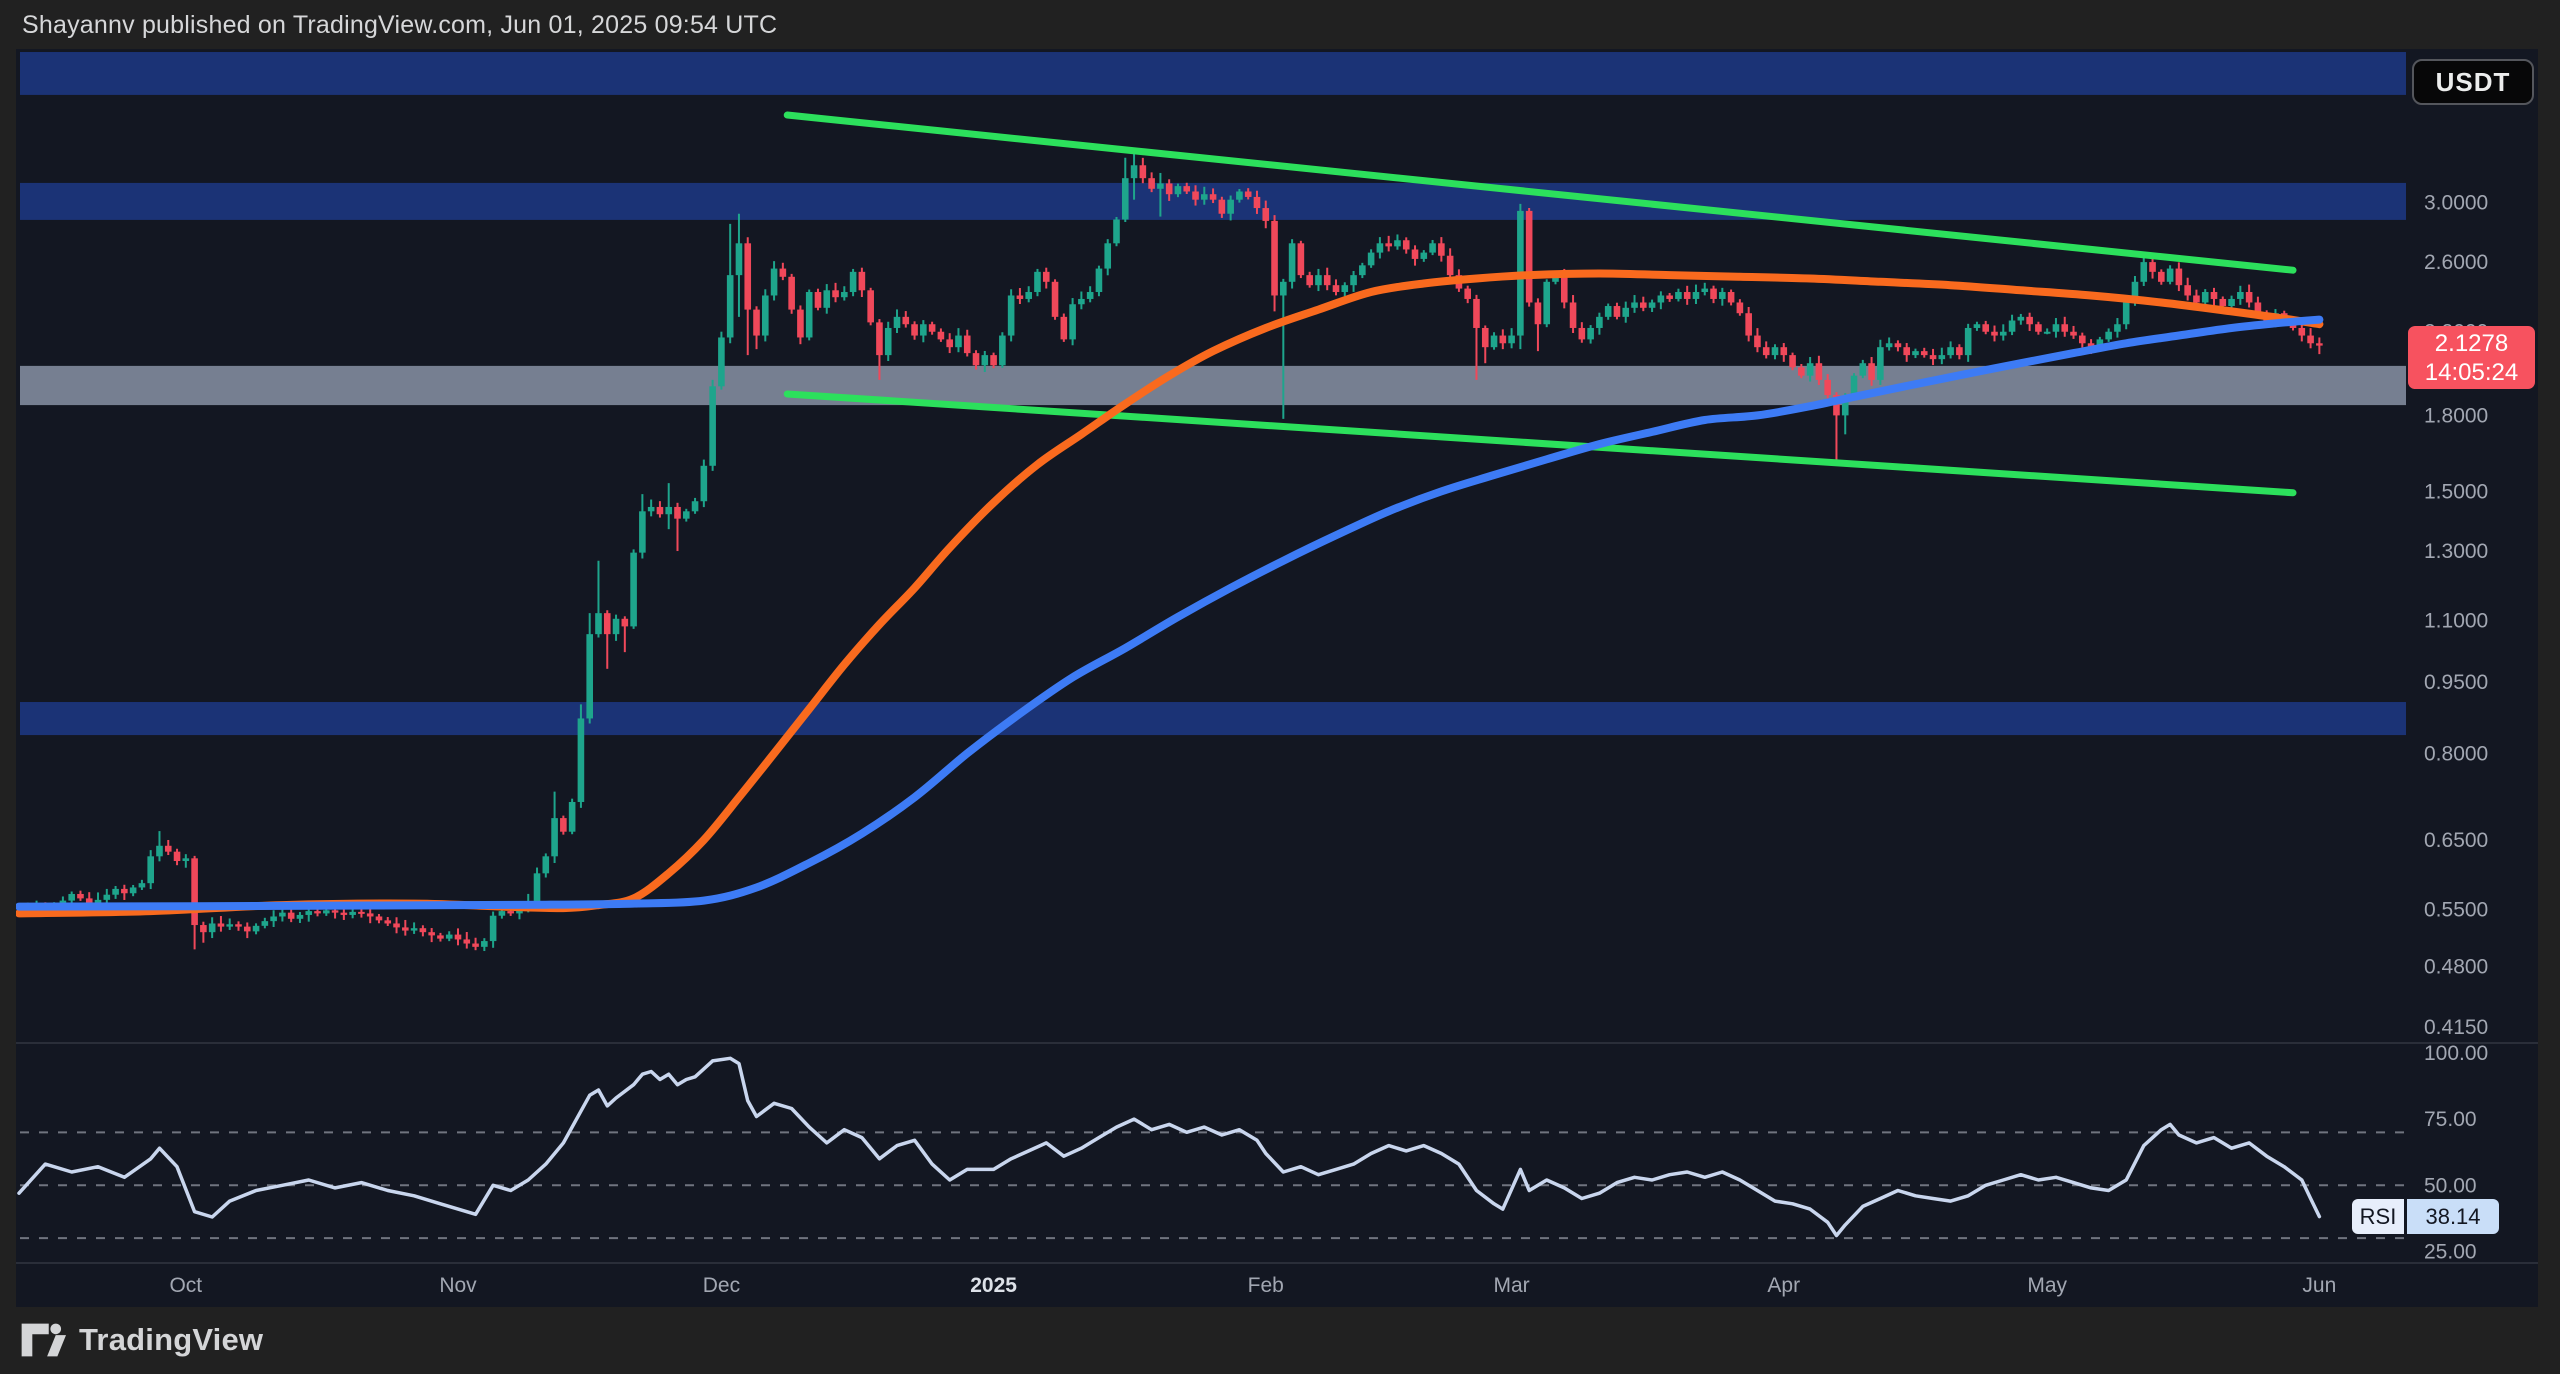  What do you see at coordinates (43, 1340) in the screenshot?
I see `tradingview-logo-icon` at bounding box center [43, 1340].